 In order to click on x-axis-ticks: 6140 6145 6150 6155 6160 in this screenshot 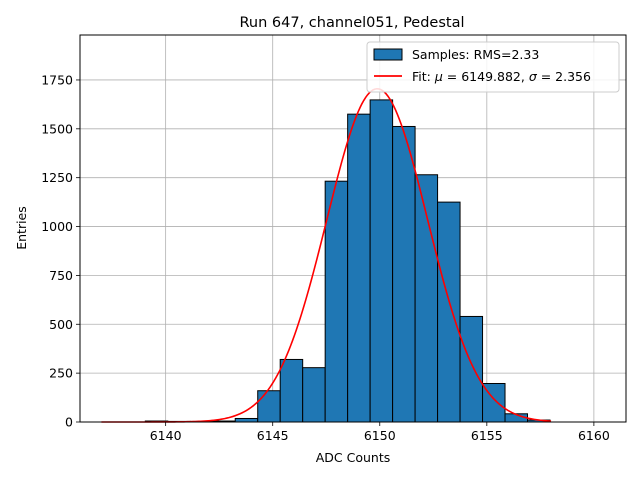, I will do `click(380, 432)`.